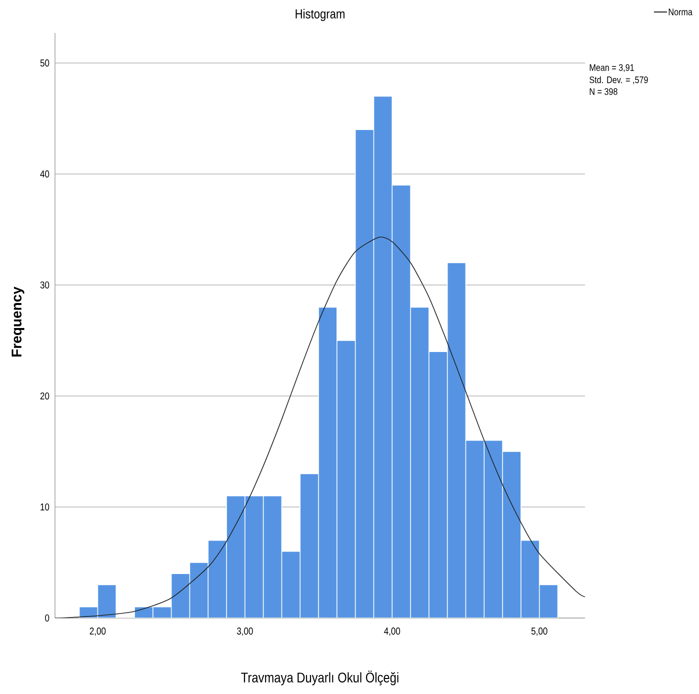 This screenshot has height=694, width=699. I want to click on y-tick-label: 20, so click(45, 396).